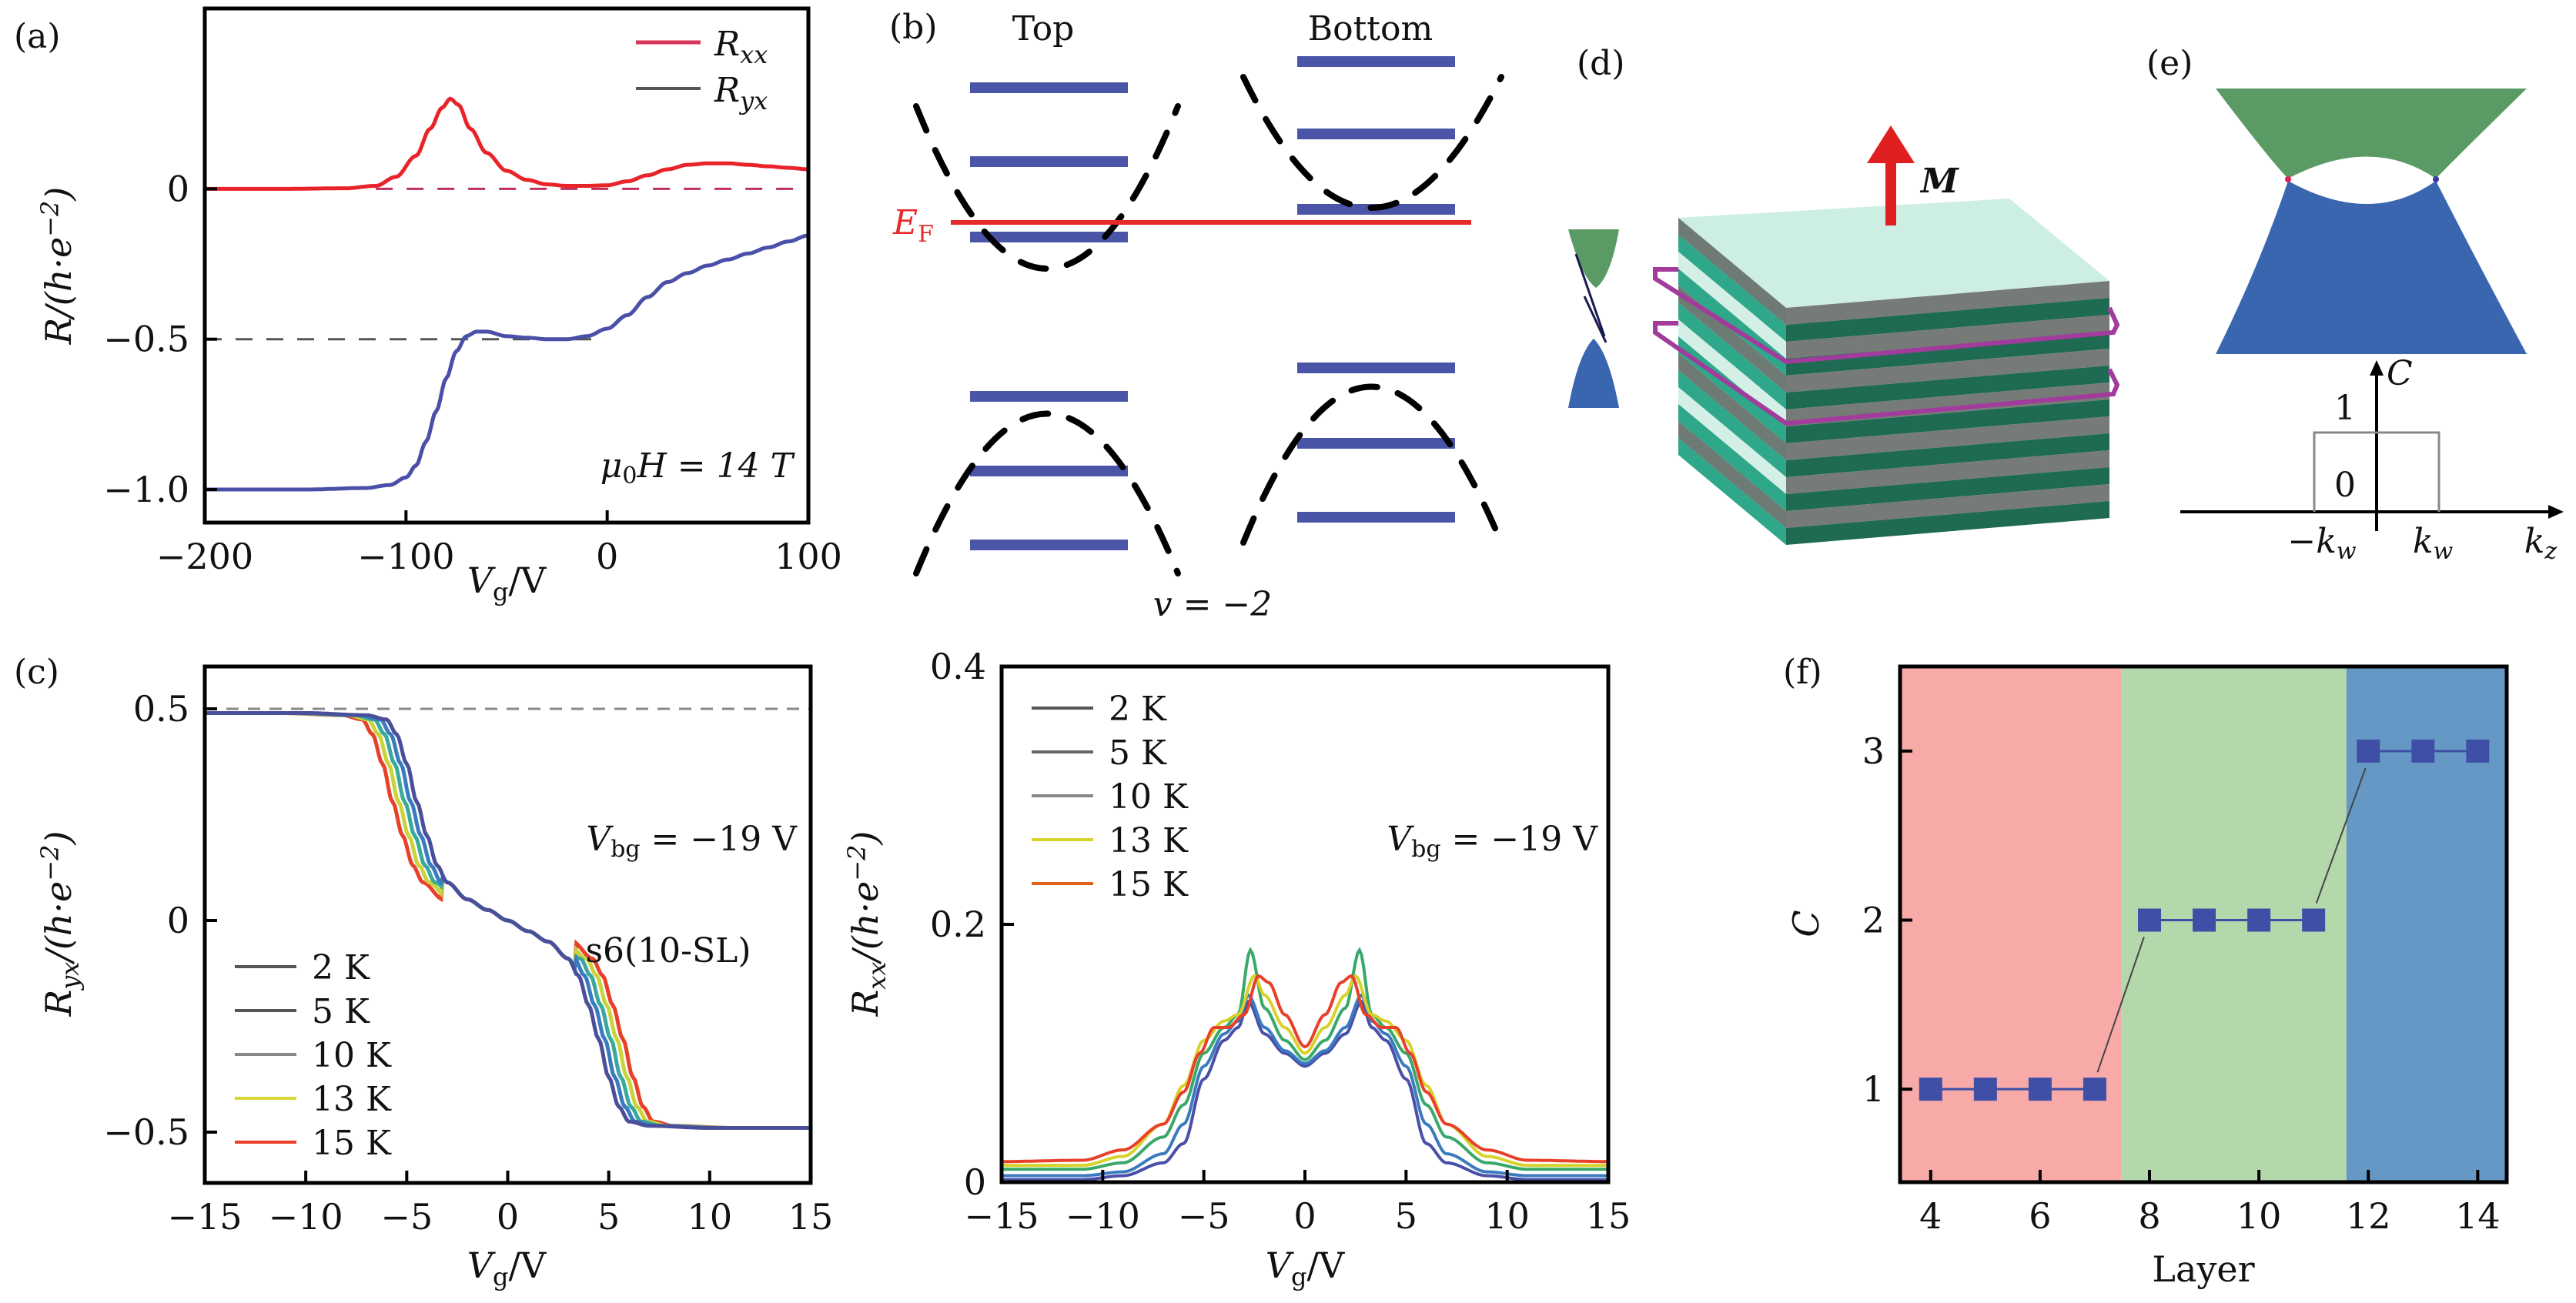 The width and height of the screenshot is (2576, 1303). I want to click on c1-vbg-sub: bg, so click(626, 849).